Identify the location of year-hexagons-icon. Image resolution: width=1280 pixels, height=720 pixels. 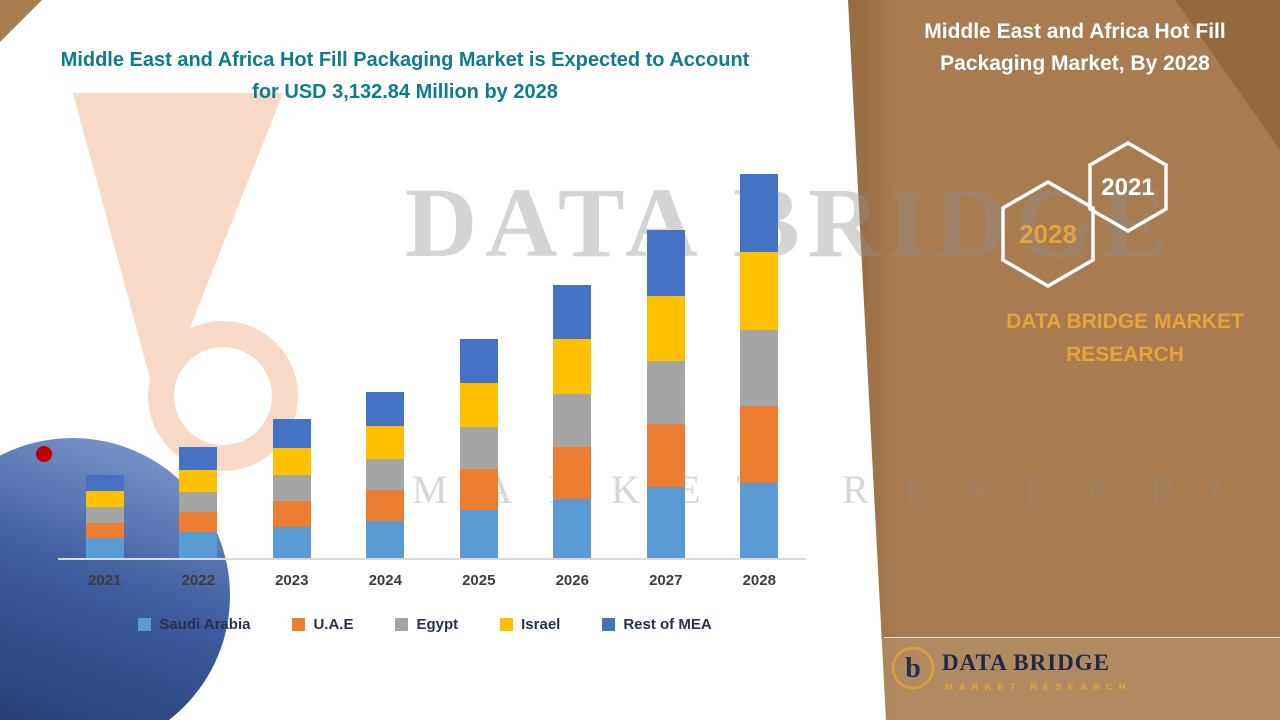
(1084, 214).